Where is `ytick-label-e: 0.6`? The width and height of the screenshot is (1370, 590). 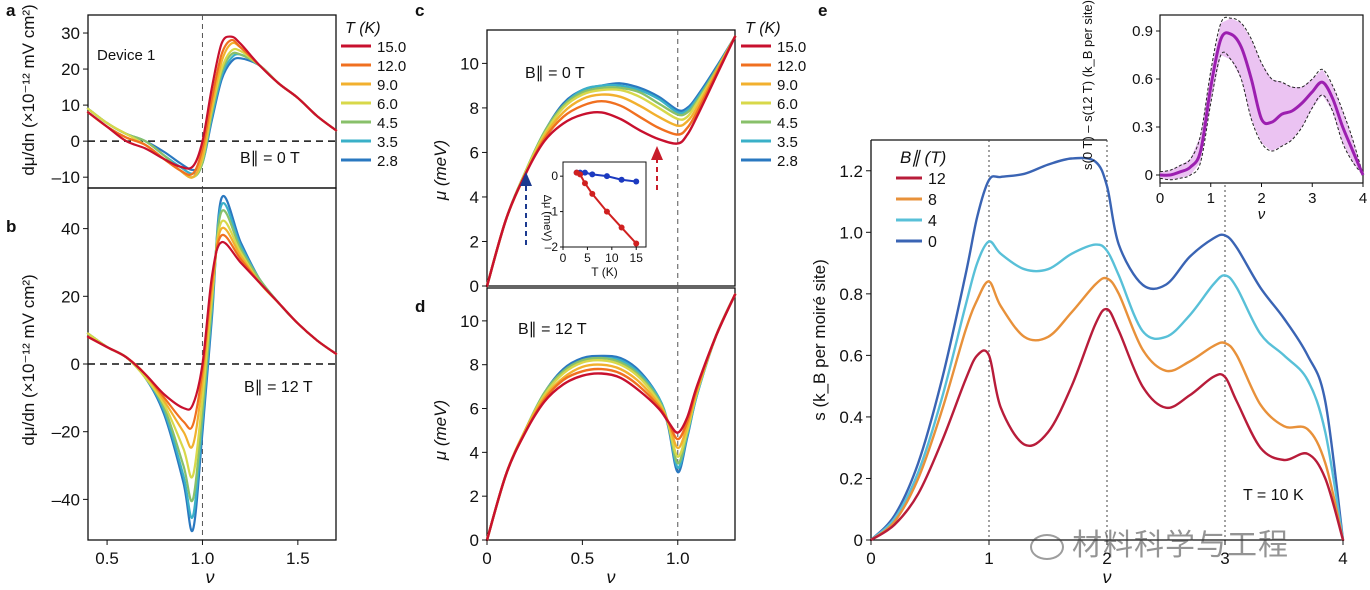 ytick-label-e: 0.6 is located at coordinates (851, 355).